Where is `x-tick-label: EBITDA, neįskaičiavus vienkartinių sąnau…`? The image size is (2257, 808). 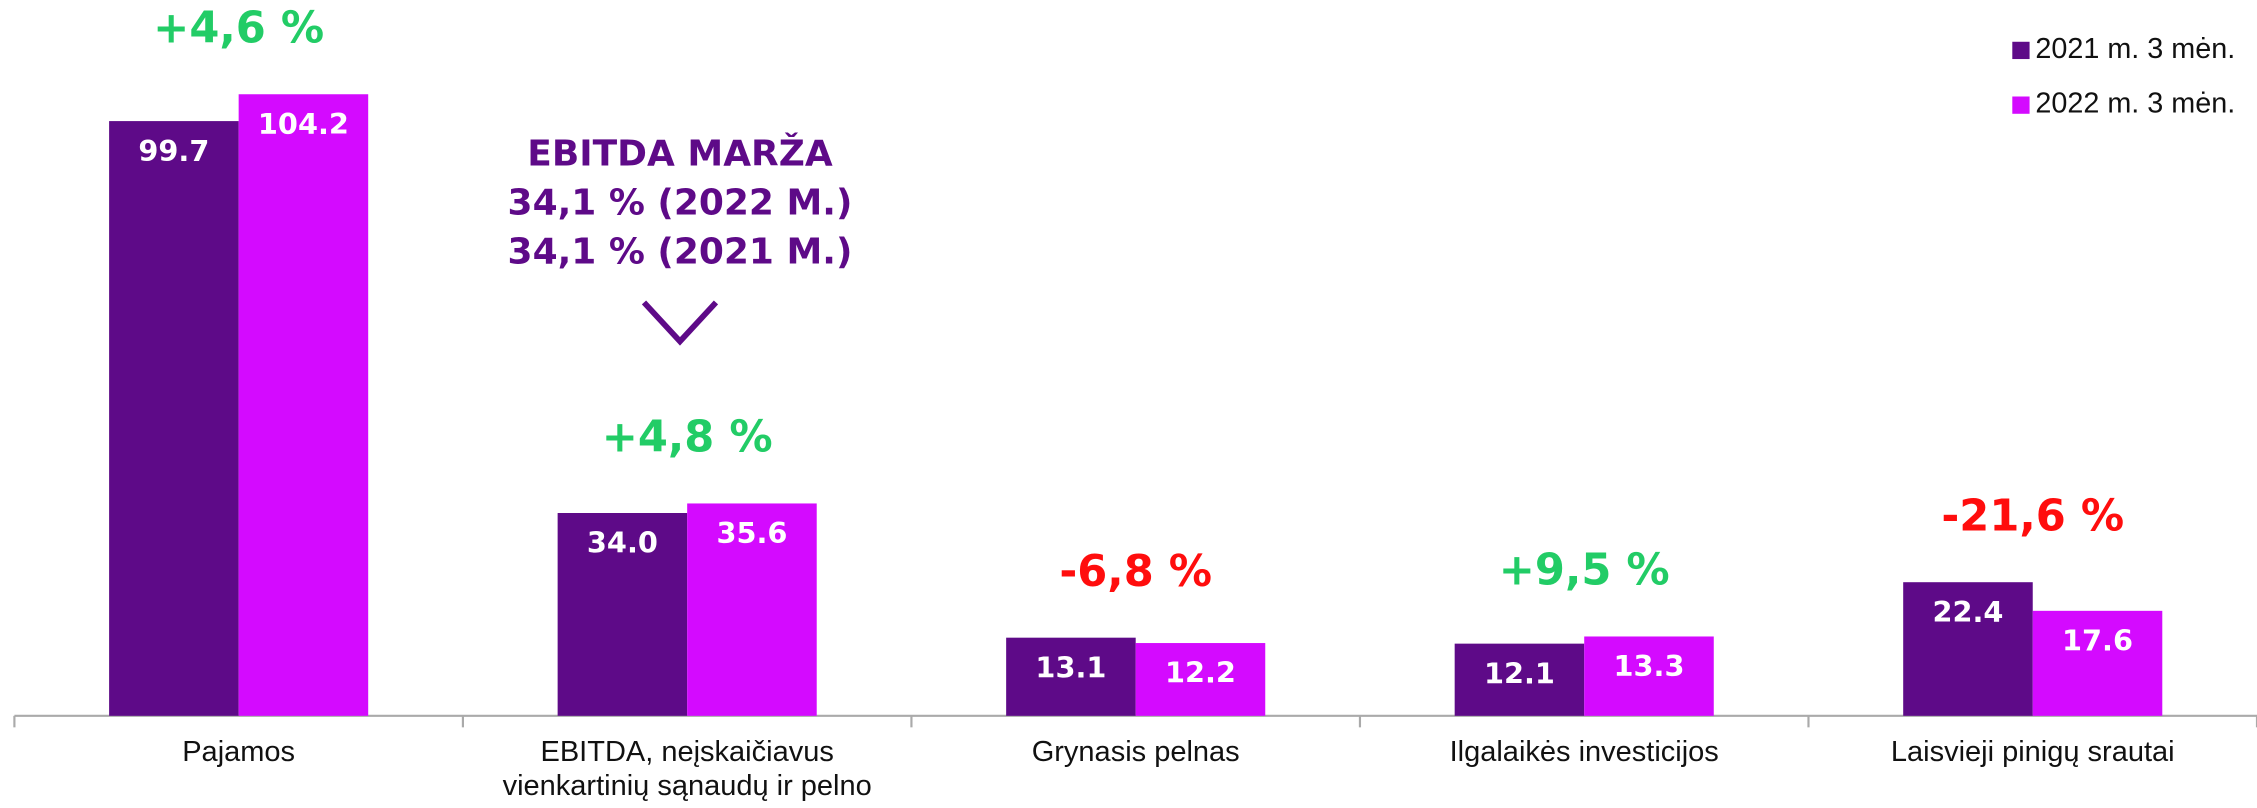 x-tick-label: EBITDA, neįskaičiavus vienkartinių sąnau… is located at coordinates (687, 768).